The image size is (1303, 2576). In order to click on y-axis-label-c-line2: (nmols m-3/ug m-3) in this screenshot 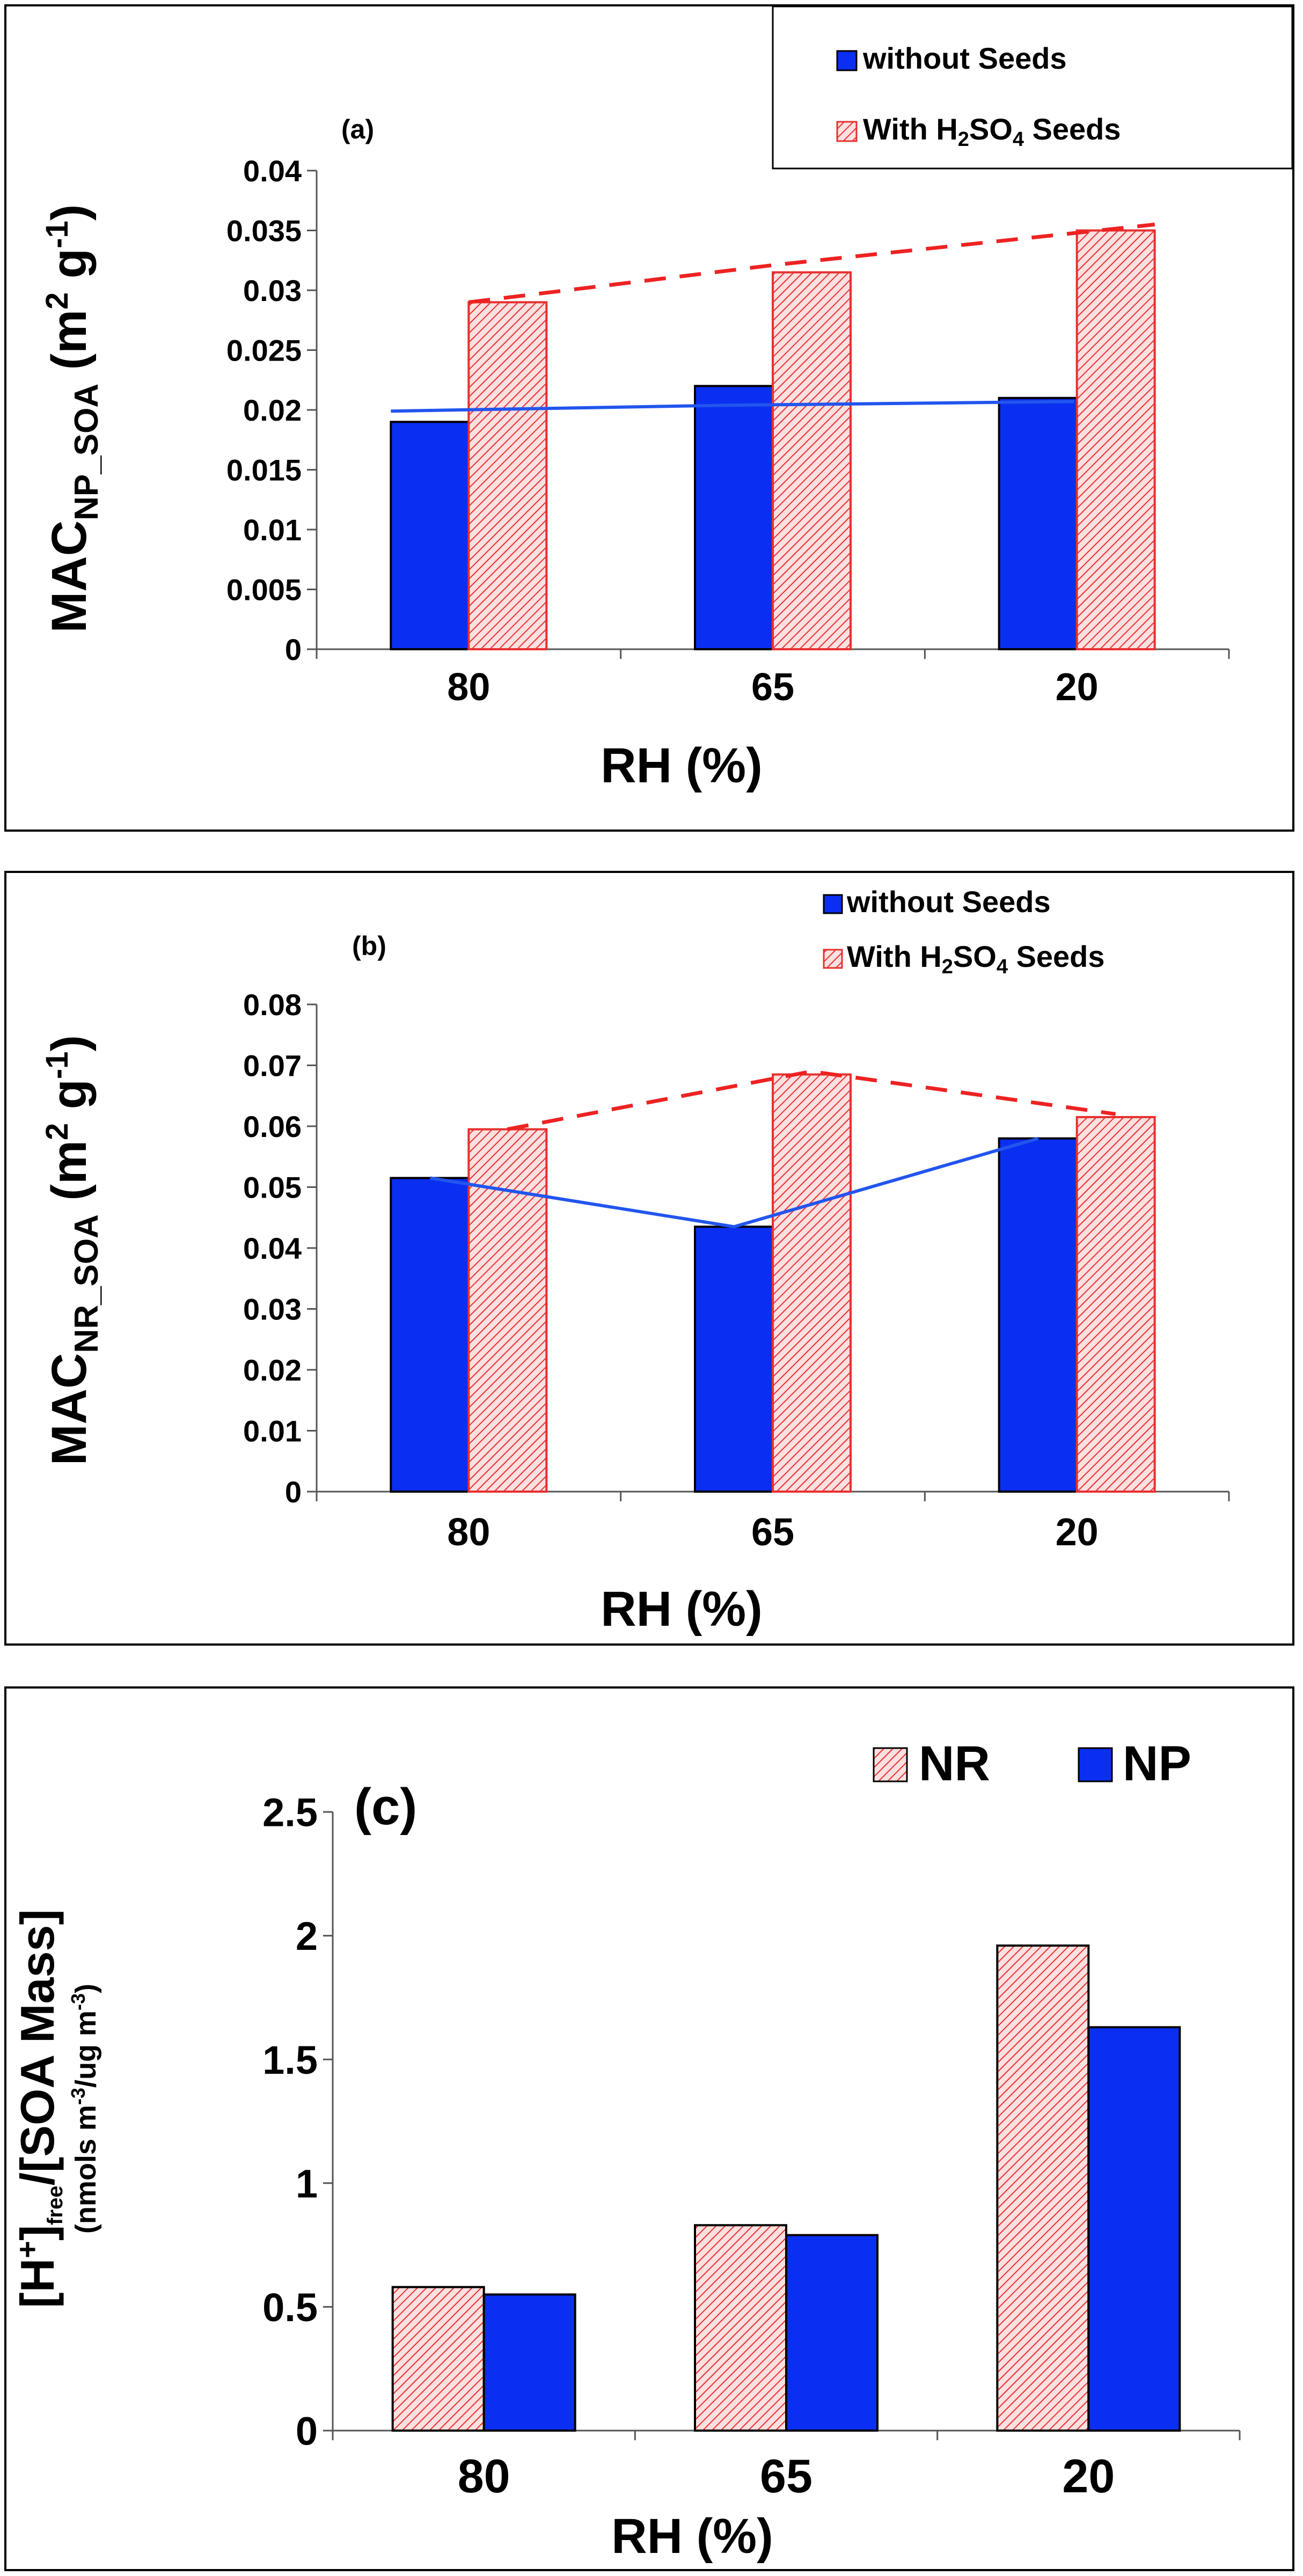, I will do `click(84, 2109)`.